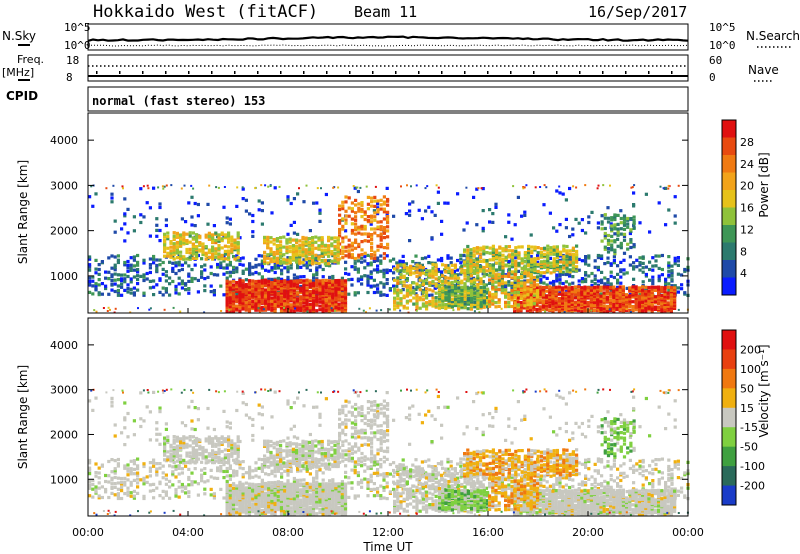 This screenshot has width=800, height=554. Describe the element at coordinates (64, 231) in the screenshot. I see `range-tick-label: 2000` at that location.